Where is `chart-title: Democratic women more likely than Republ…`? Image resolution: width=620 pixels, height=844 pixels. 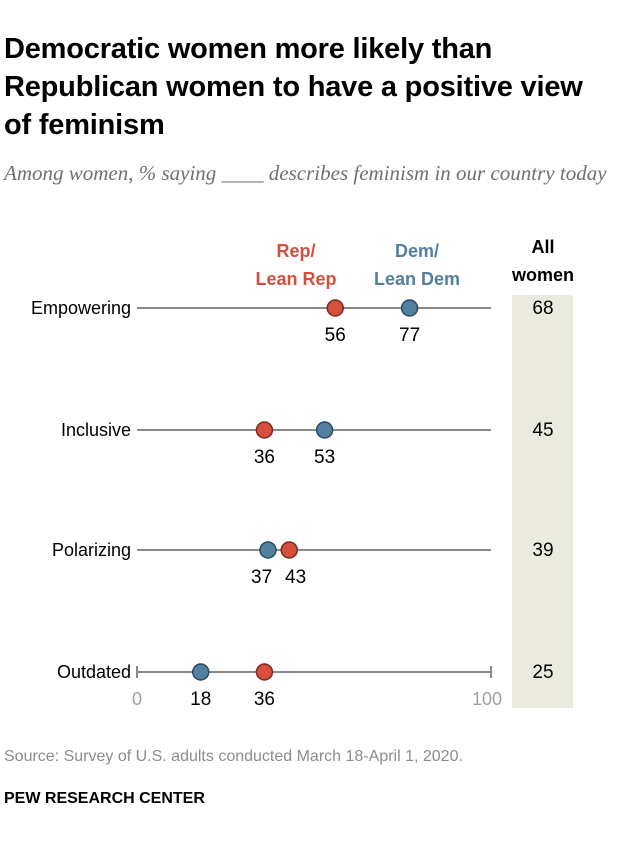 chart-title: Democratic women more likely than Republ… is located at coordinates (293, 87).